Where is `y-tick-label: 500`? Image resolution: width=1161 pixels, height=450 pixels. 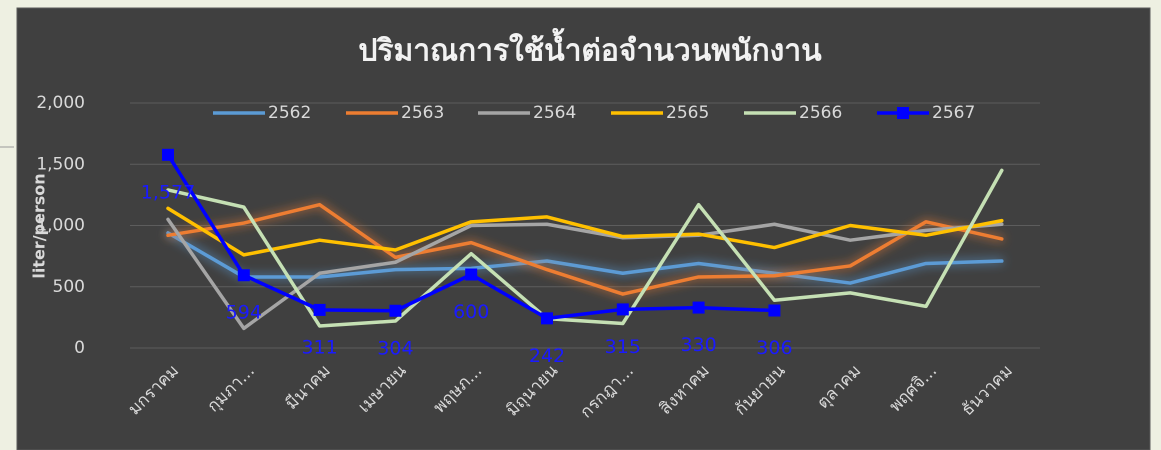 y-tick-label: 500 is located at coordinates (69, 287).